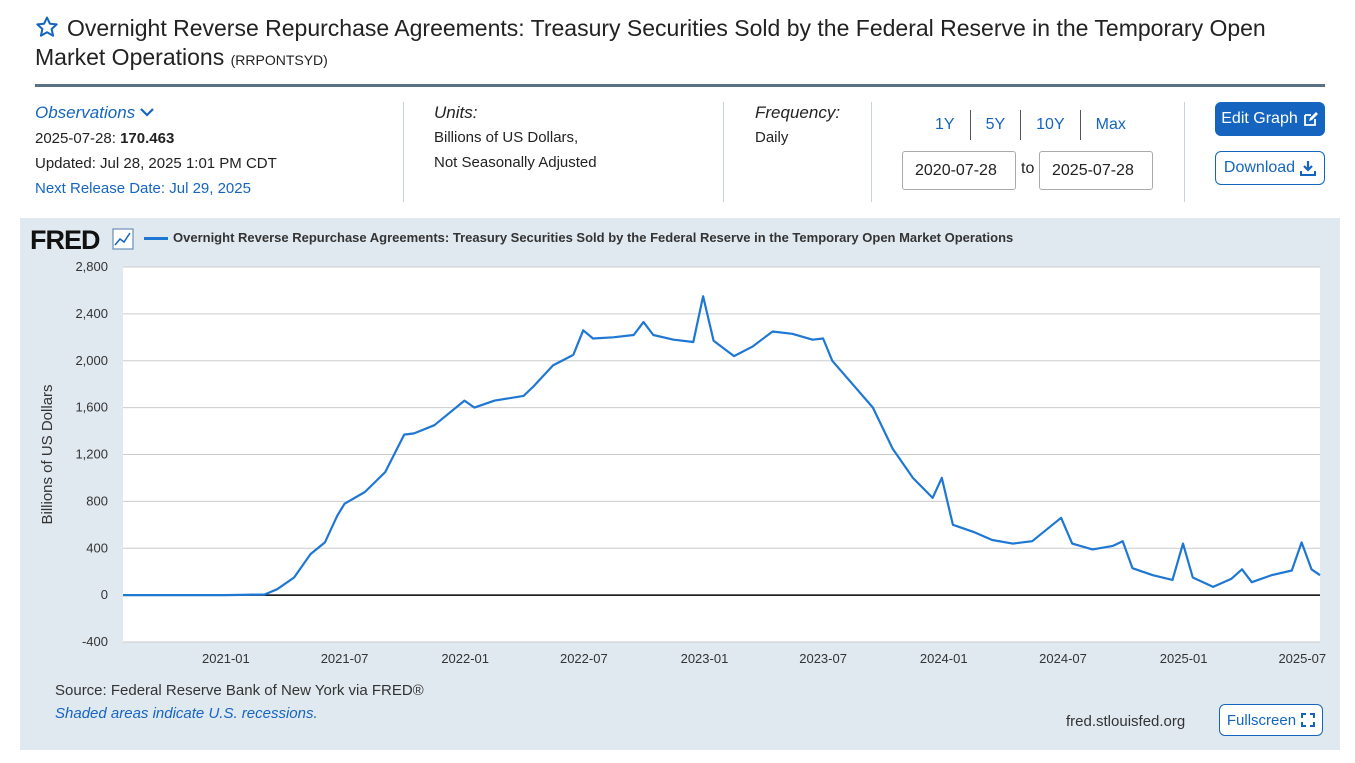  What do you see at coordinates (944, 658) in the screenshot?
I see `x-tick-label: 2024-01` at bounding box center [944, 658].